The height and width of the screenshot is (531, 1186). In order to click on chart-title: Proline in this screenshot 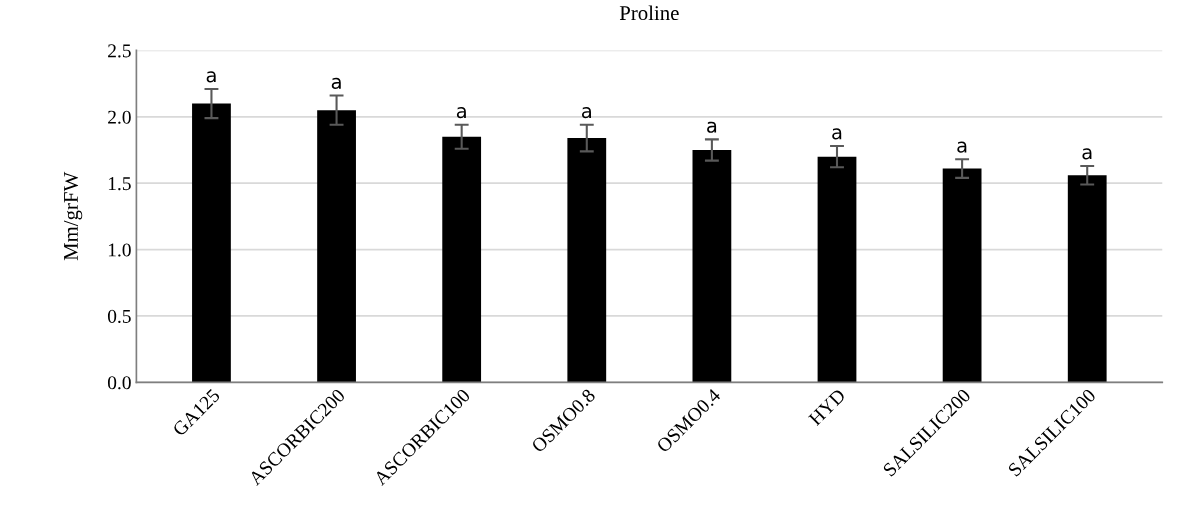, I will do `click(649, 13)`.